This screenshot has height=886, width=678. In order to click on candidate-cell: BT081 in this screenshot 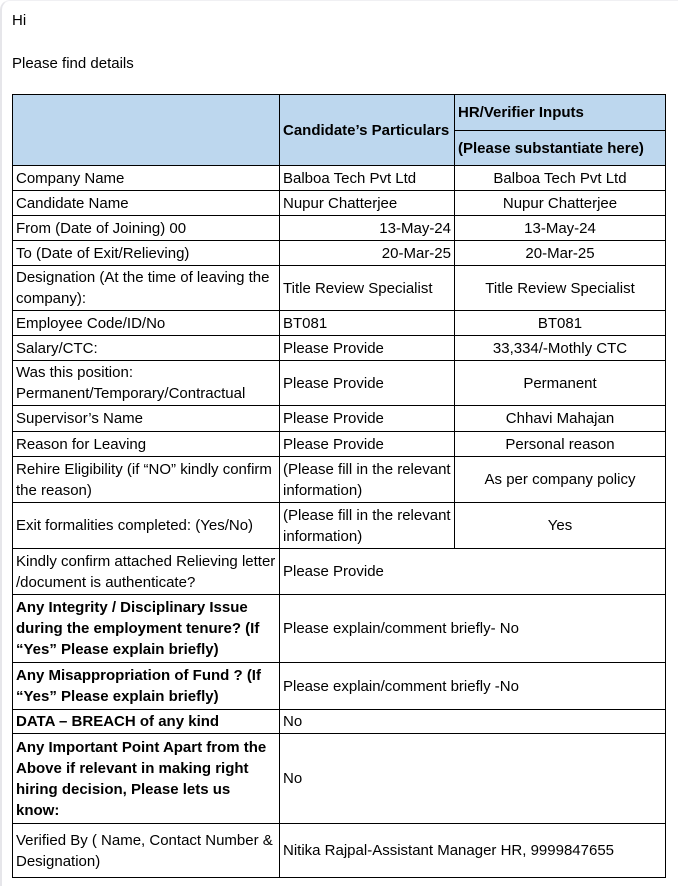, I will do `click(367, 323)`.